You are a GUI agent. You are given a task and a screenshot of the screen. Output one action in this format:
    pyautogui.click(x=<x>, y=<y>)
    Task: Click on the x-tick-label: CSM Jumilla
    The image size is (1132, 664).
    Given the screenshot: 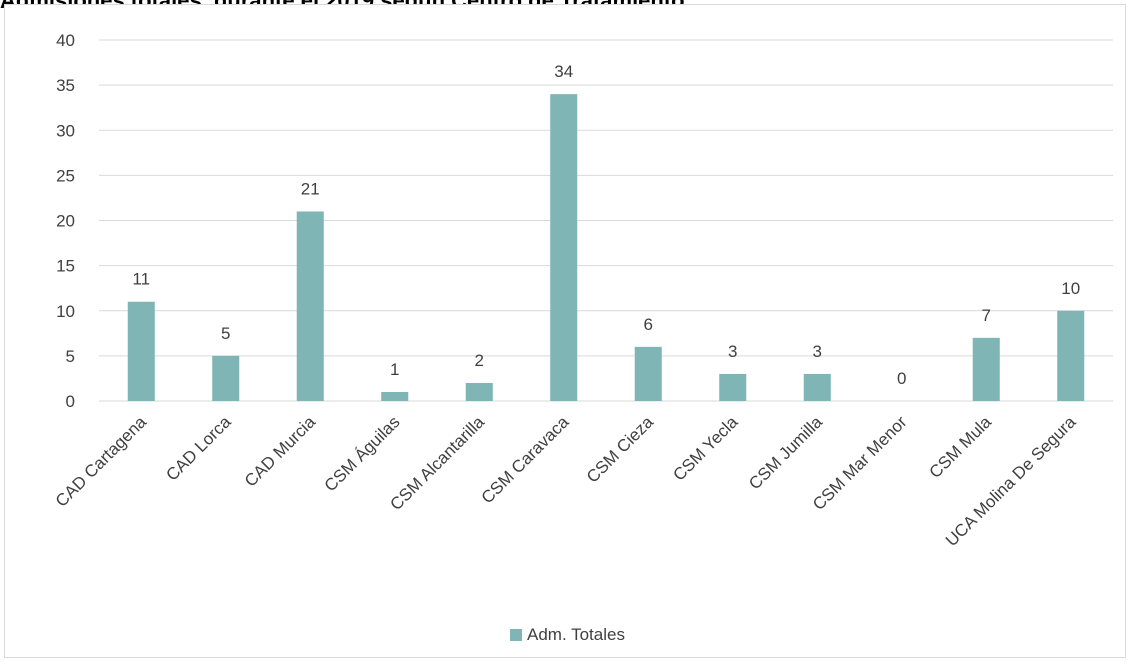 What is the action you would take?
    pyautogui.click(x=785, y=452)
    